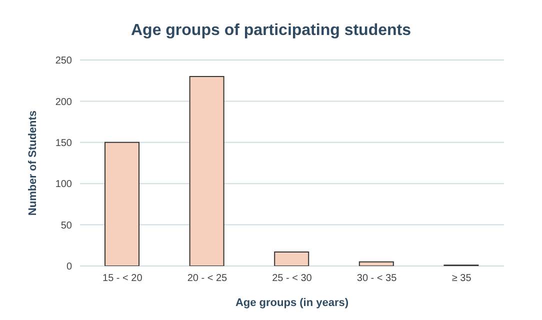 This screenshot has width=542, height=320. I want to click on x-tick-label: 15 - < 20, so click(122, 278).